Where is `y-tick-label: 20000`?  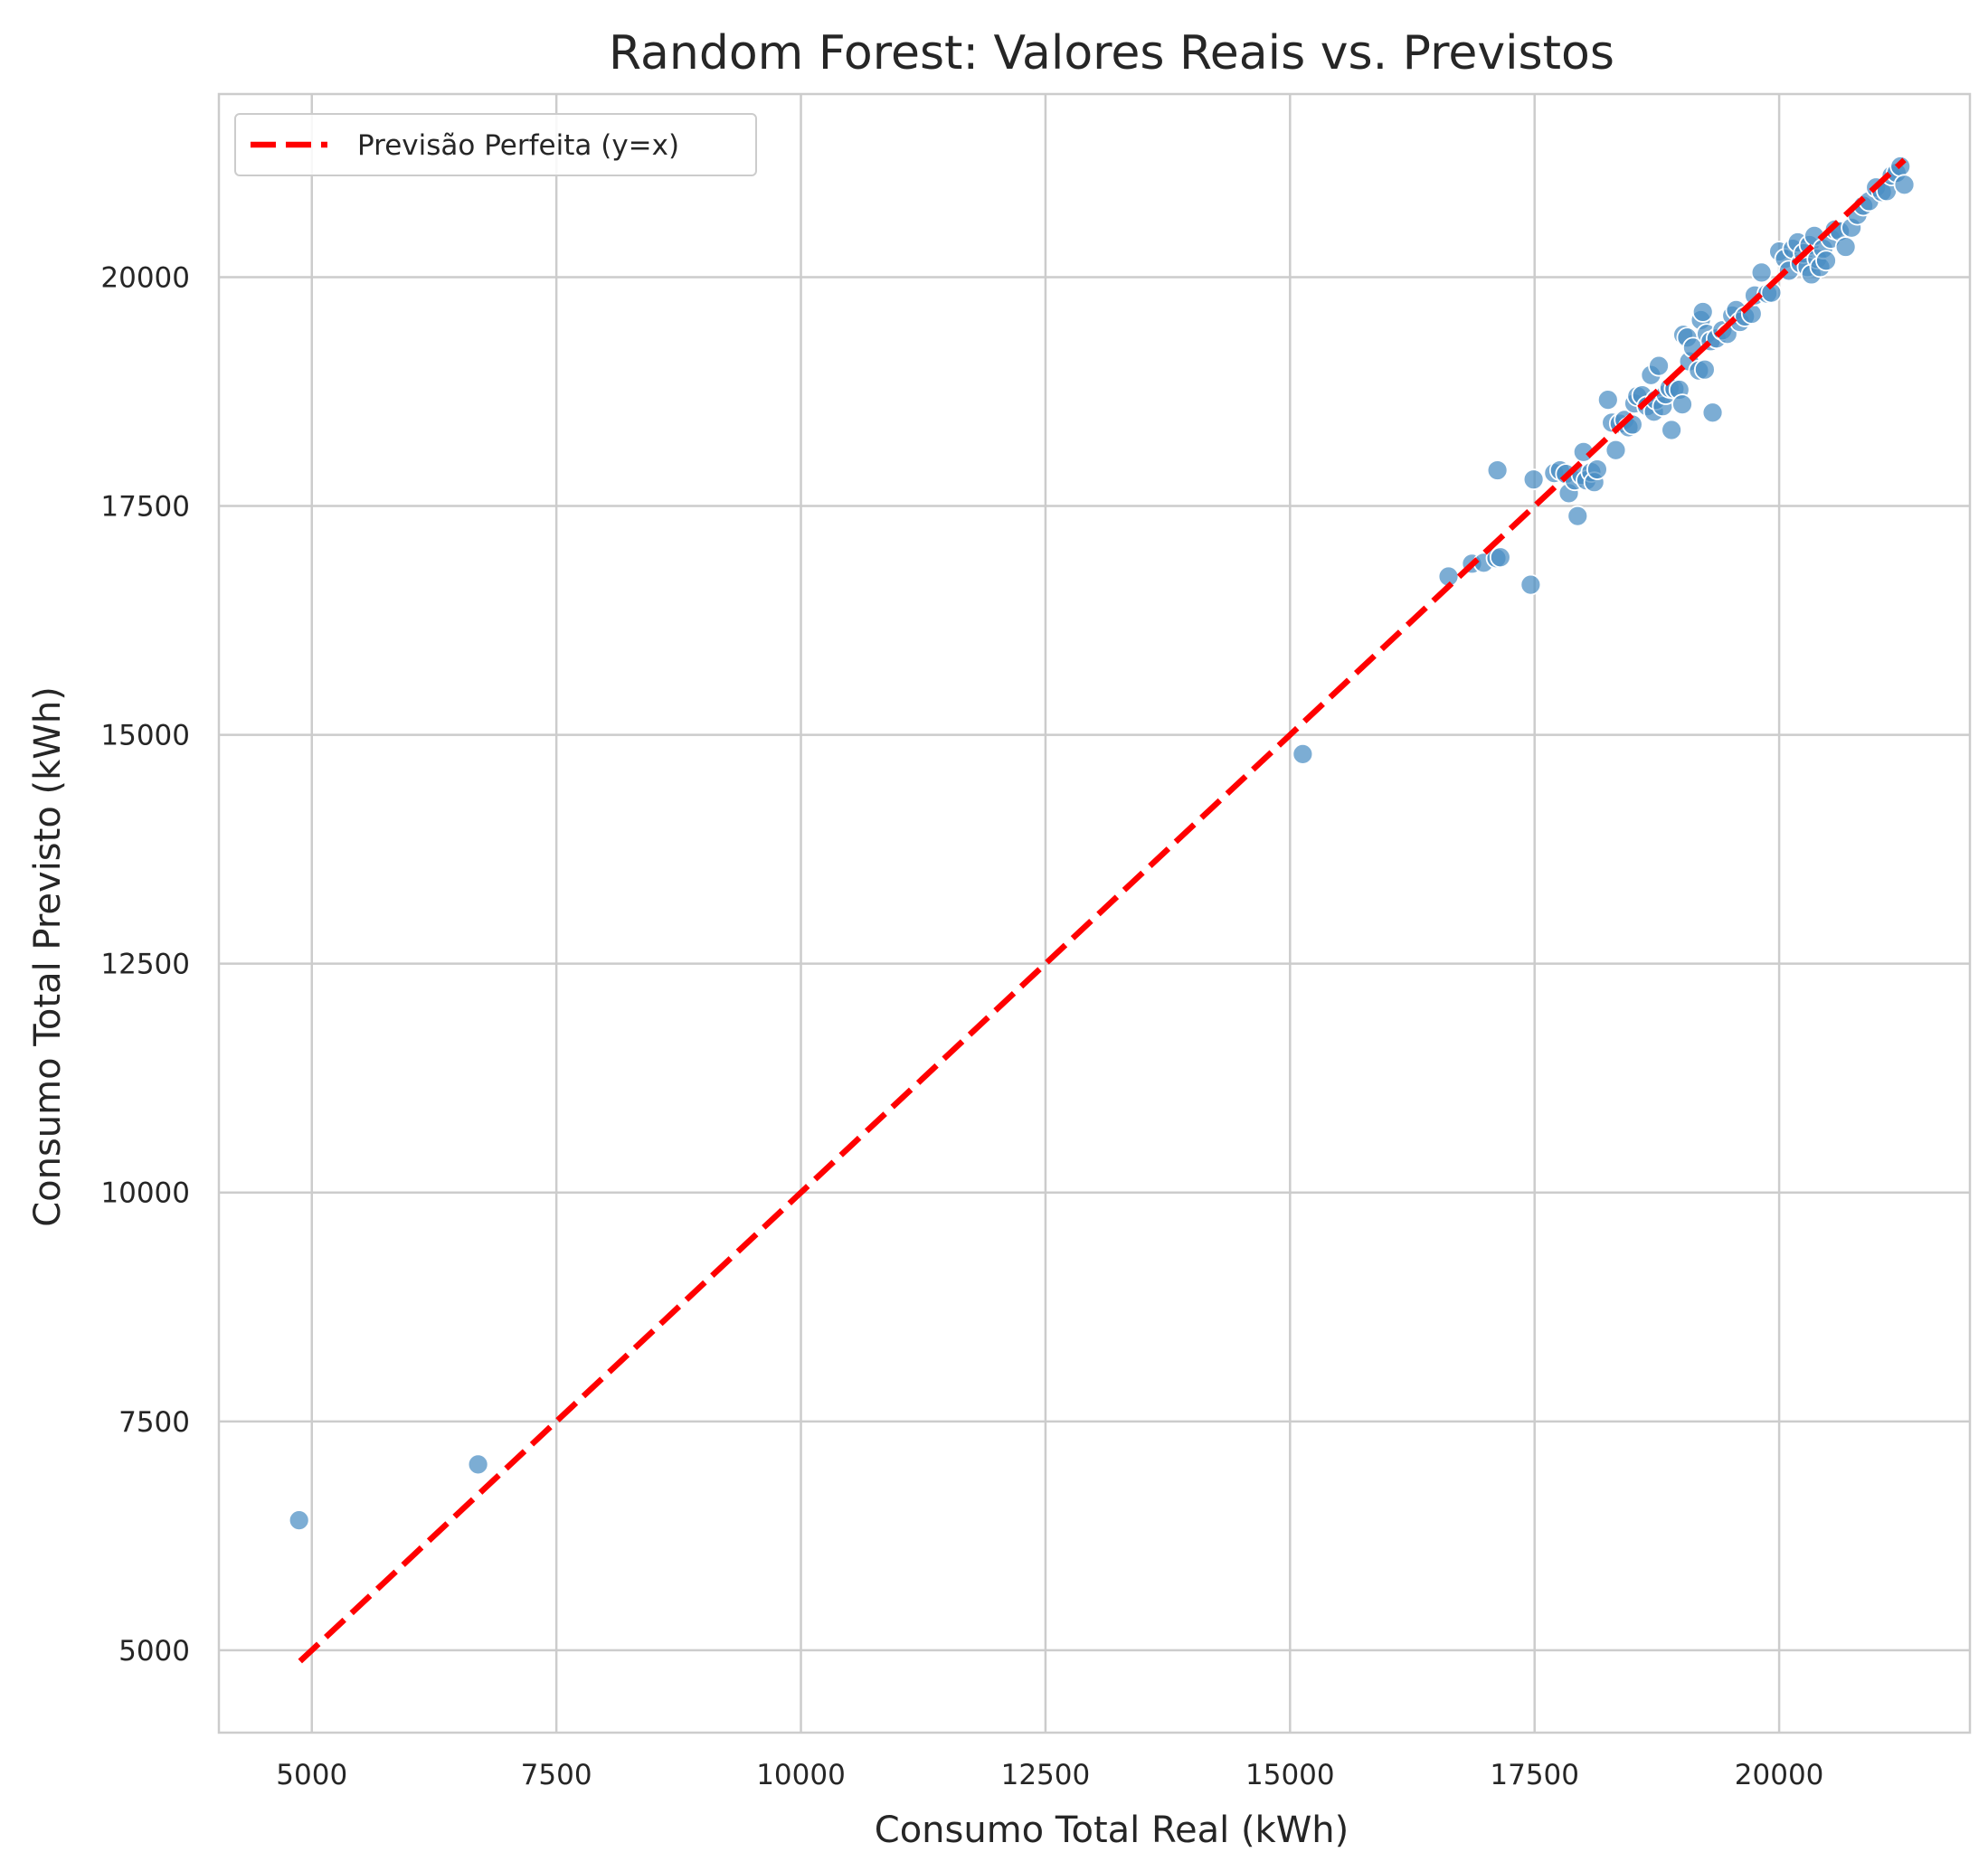 y-tick-label: 20000 is located at coordinates (145, 277).